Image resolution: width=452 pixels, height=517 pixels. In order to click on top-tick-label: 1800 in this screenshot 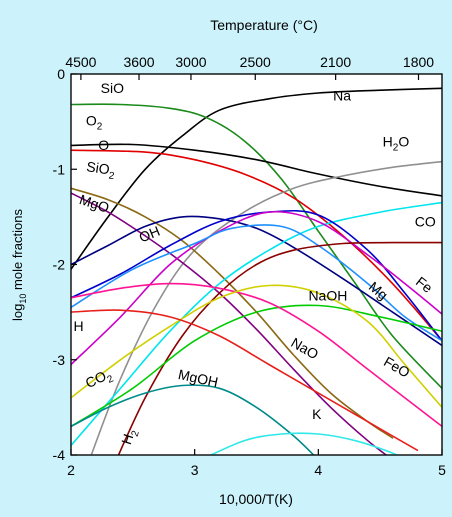, I will do `click(418, 62)`.